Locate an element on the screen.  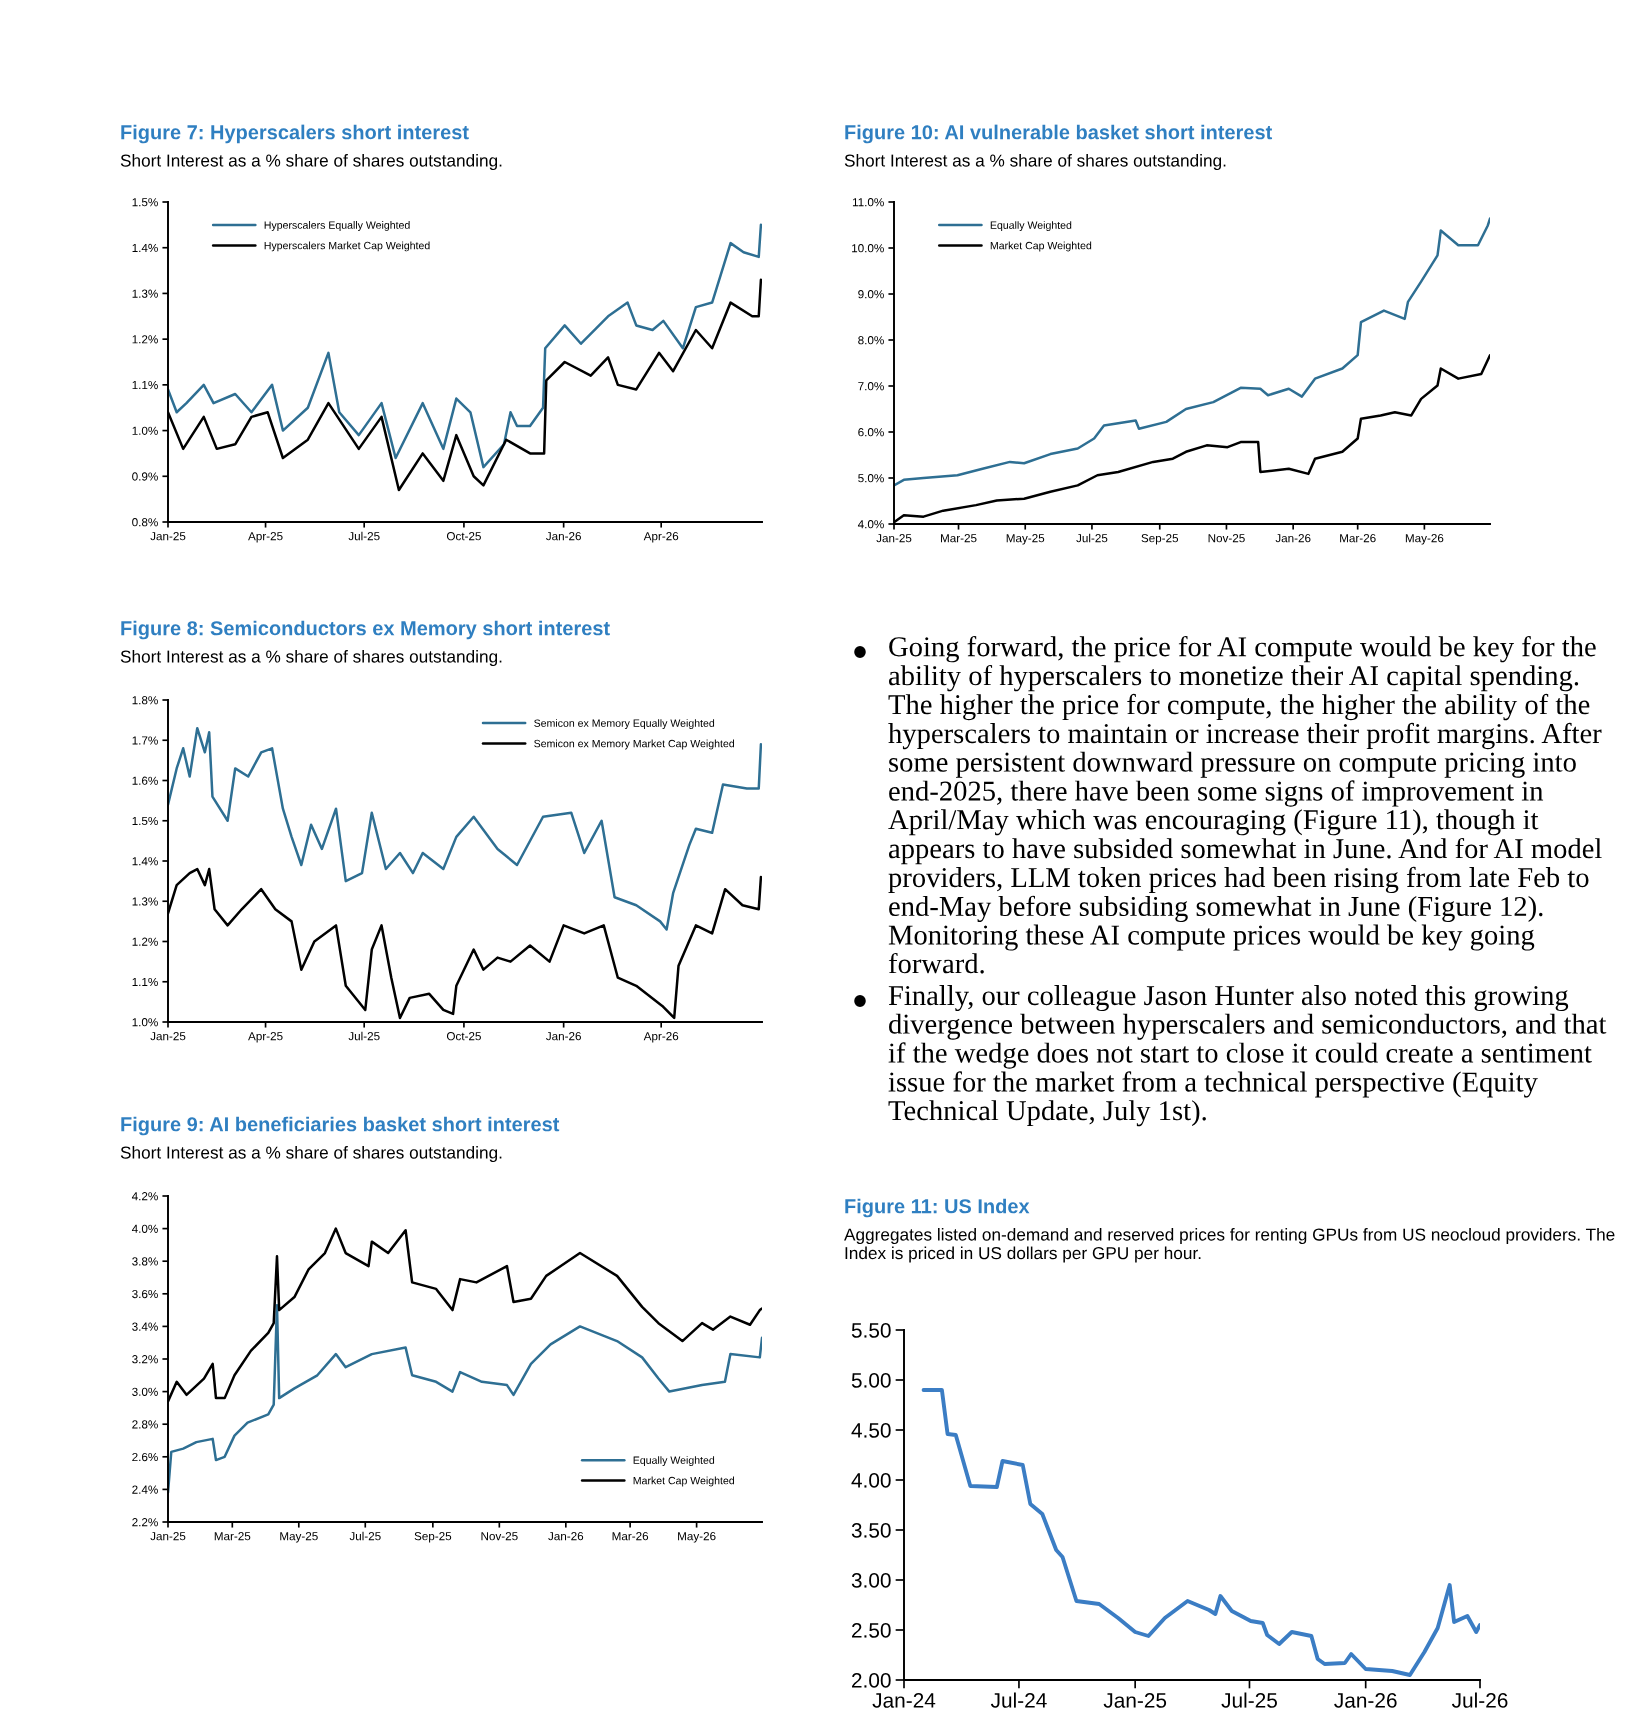
y-tick-label: 4.00 is located at coordinates (871, 1480).